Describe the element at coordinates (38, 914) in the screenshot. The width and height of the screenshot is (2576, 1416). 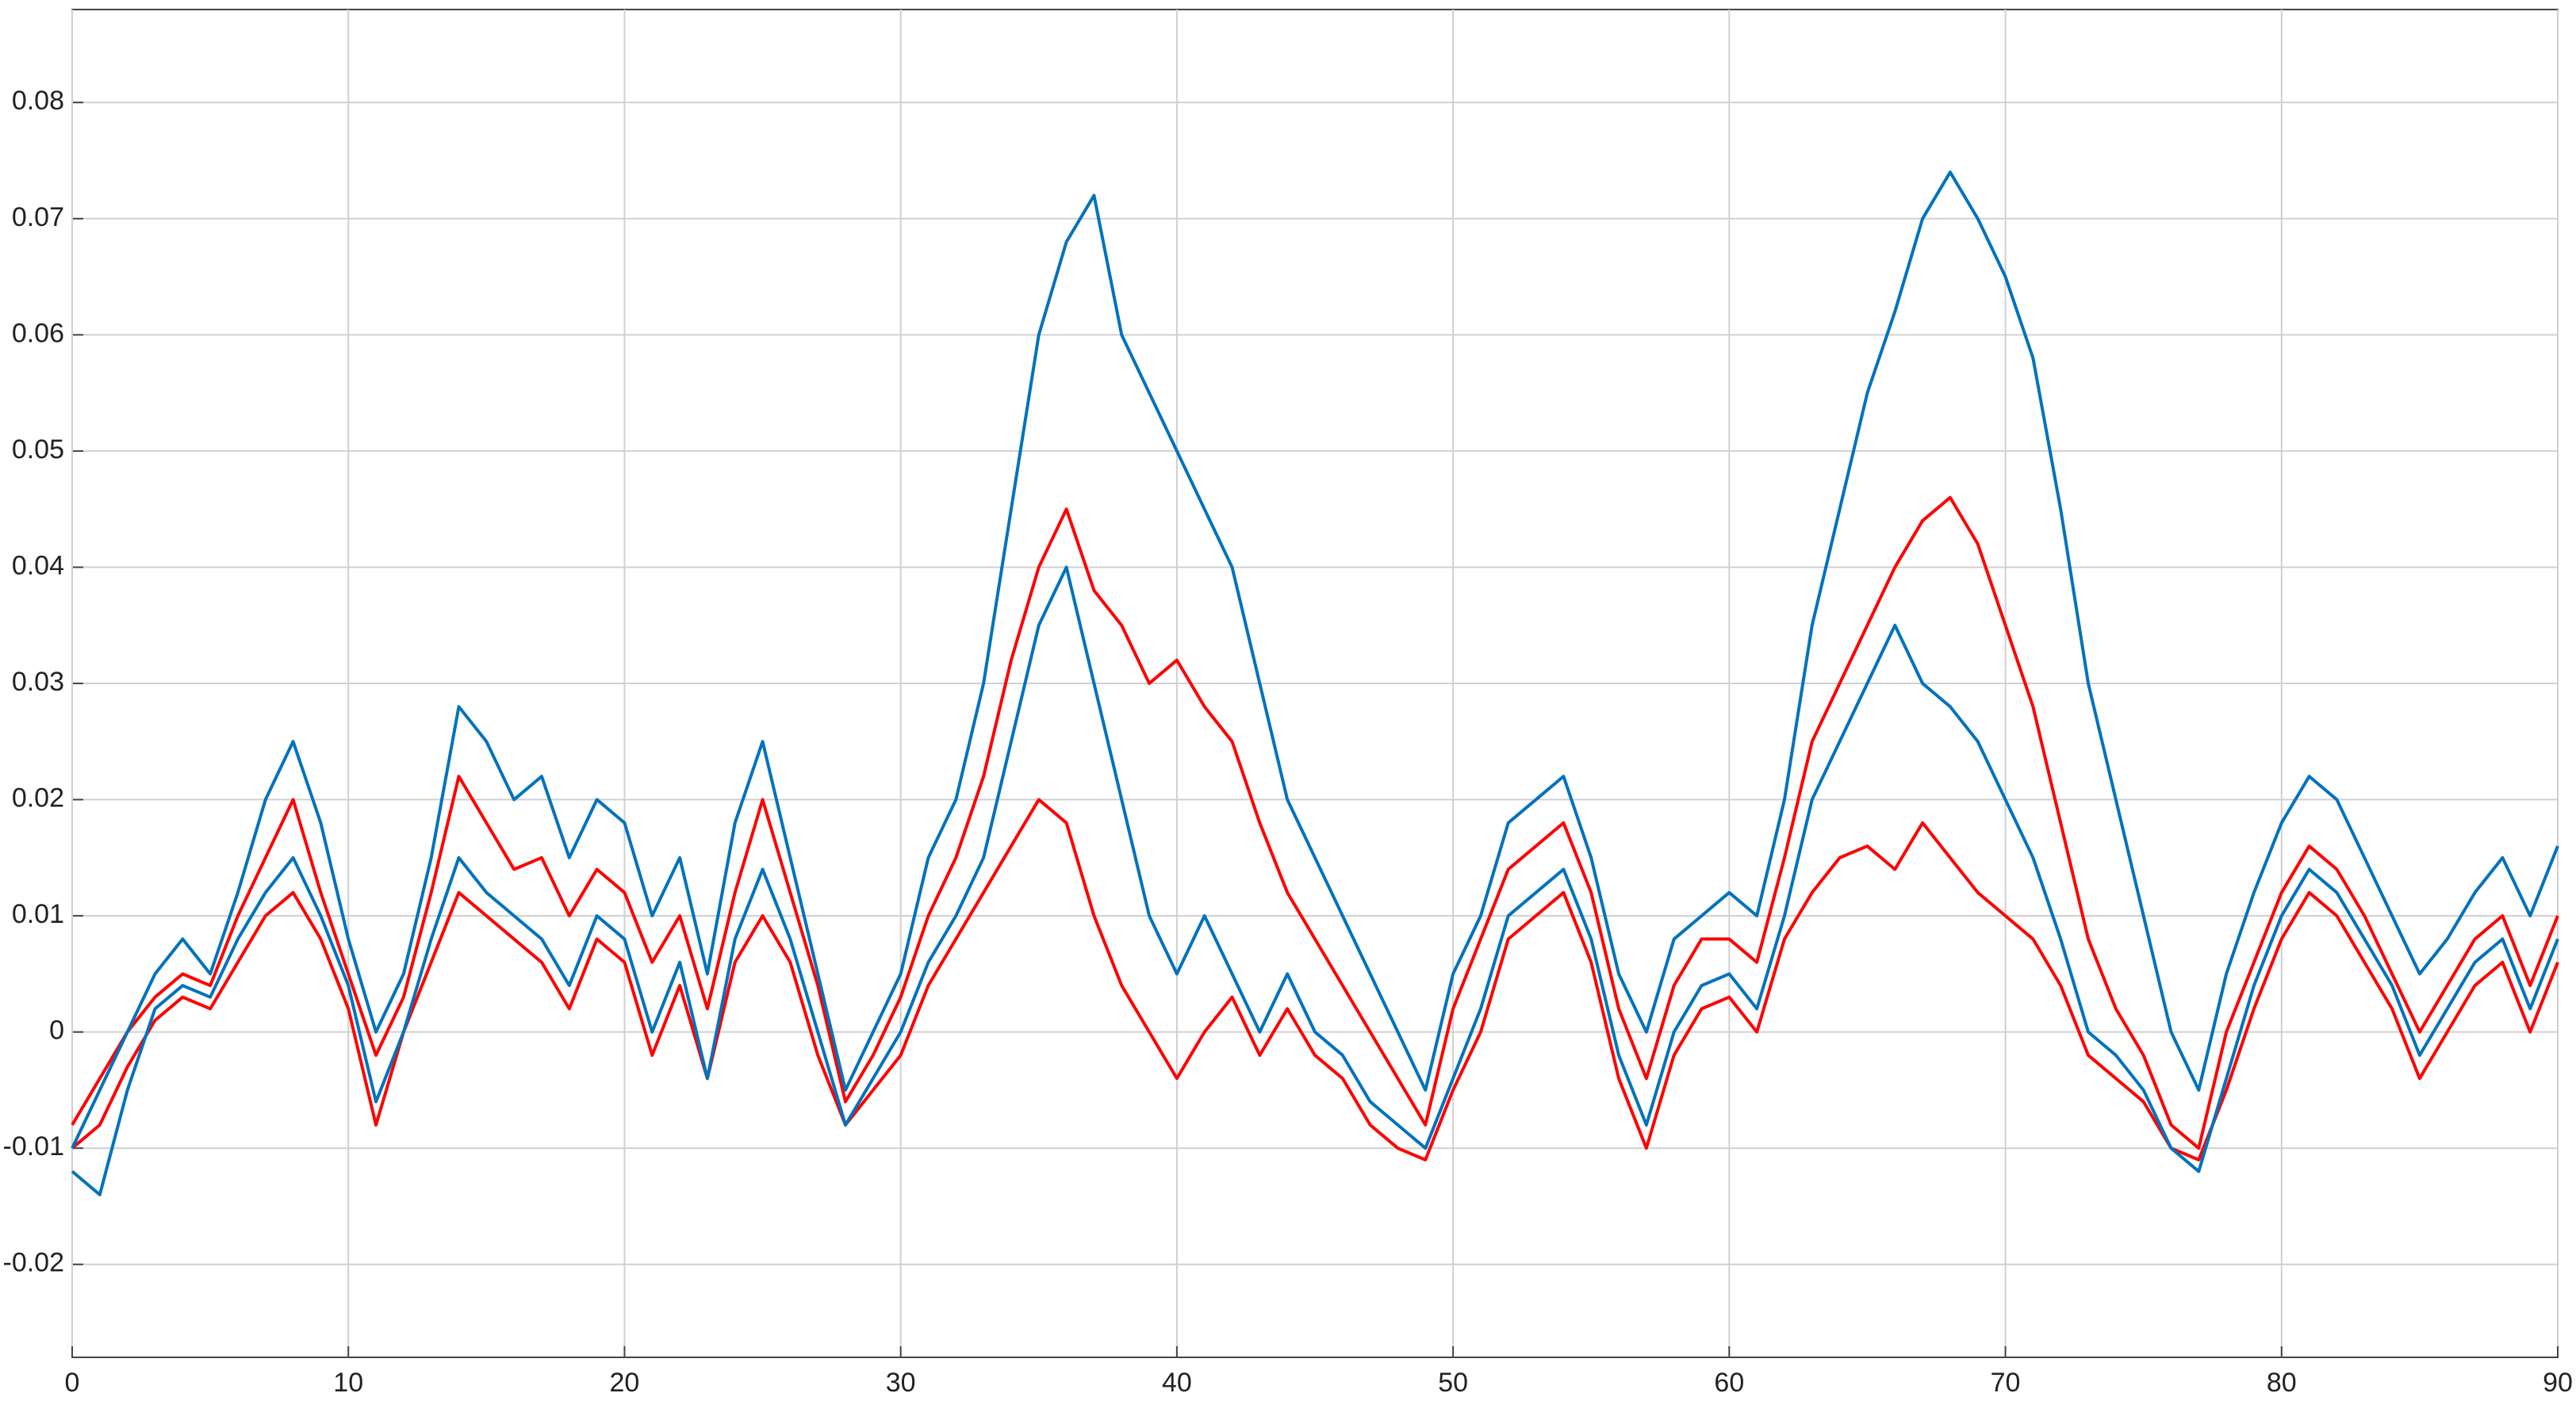
I see `y-tick-label: 0.01` at that location.